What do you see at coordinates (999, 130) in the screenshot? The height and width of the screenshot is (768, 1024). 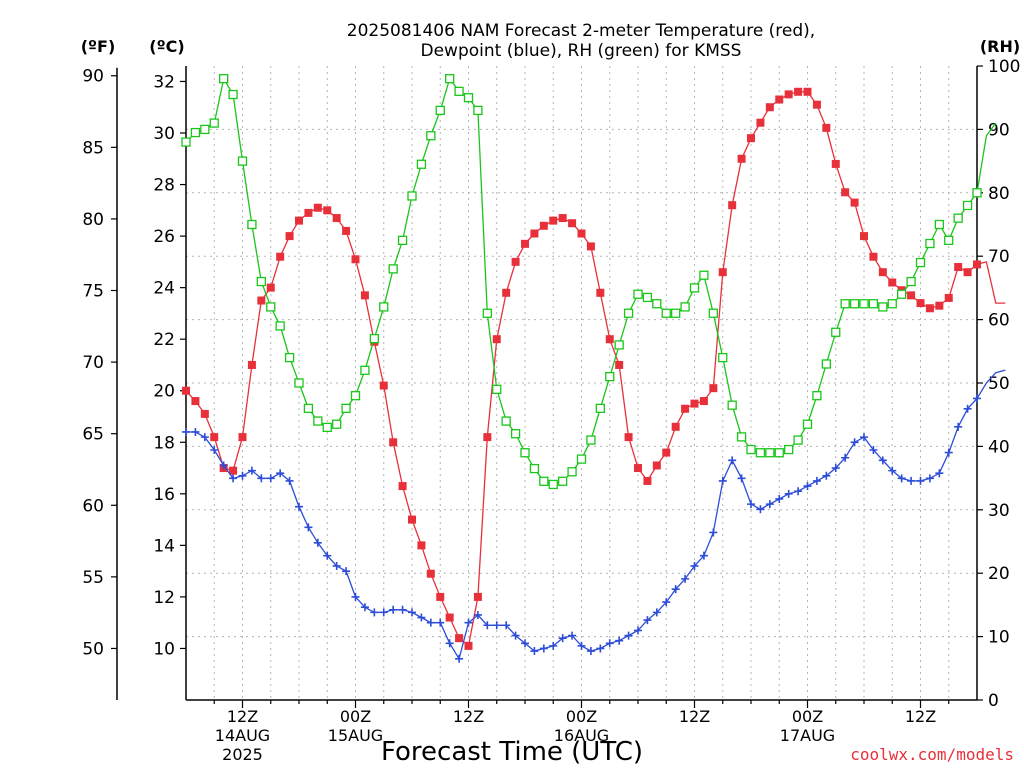 I see `rh-tick-label: 90` at bounding box center [999, 130].